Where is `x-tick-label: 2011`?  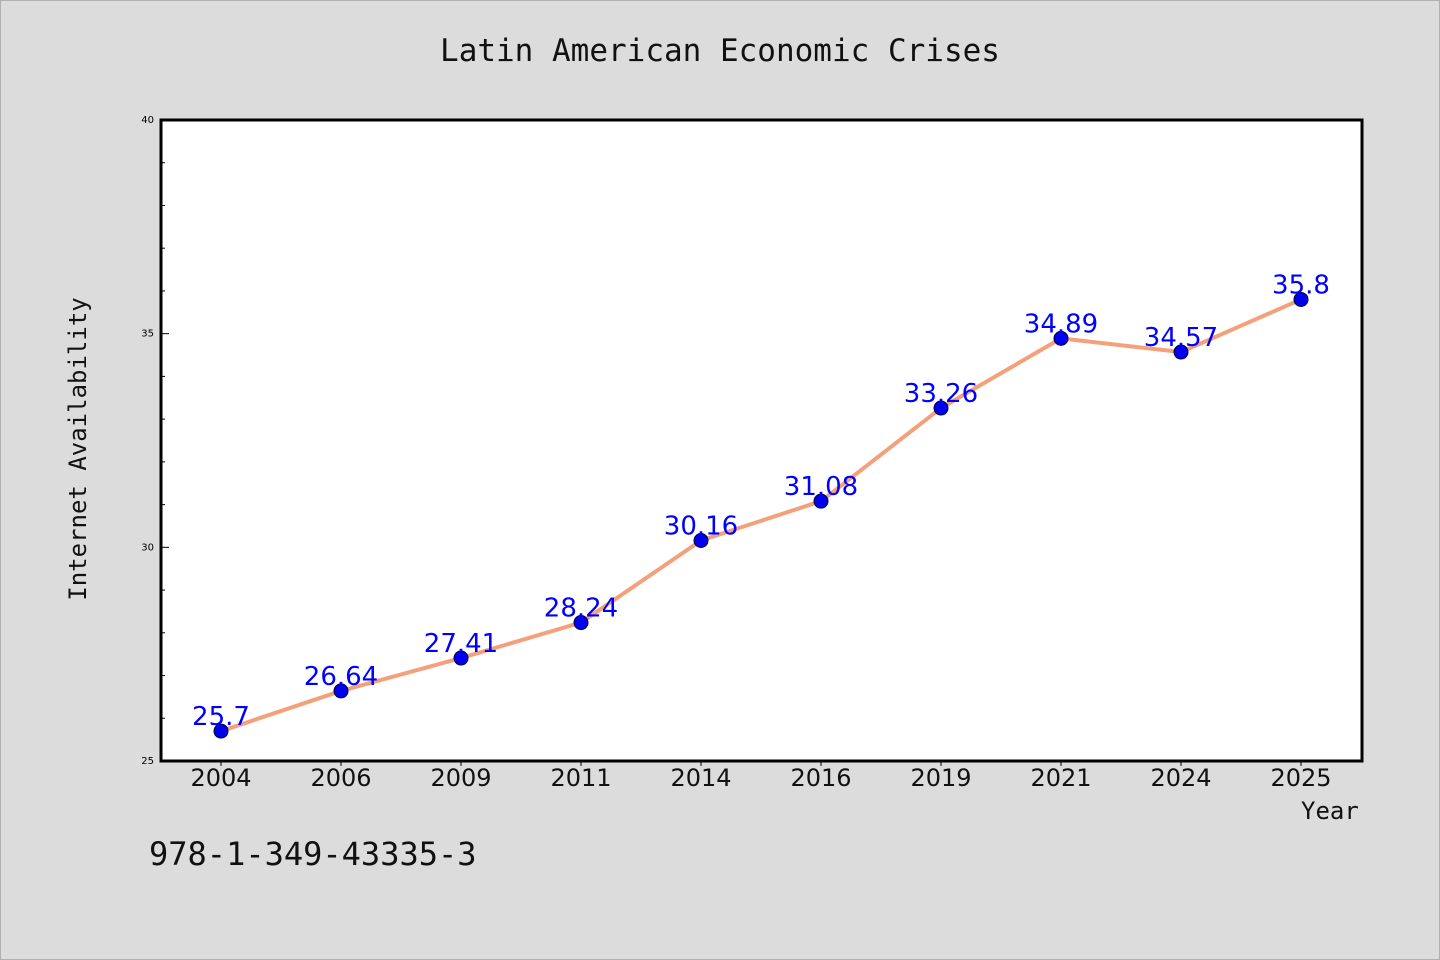
x-tick-label: 2011 is located at coordinates (580, 778).